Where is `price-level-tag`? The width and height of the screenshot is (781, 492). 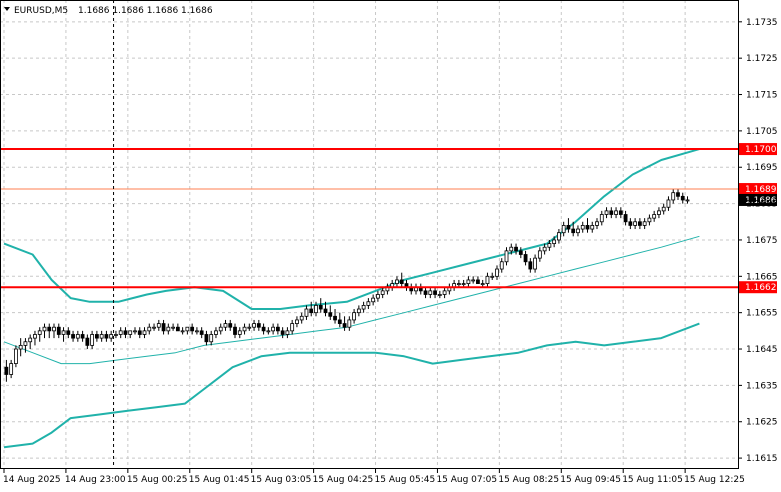
price-level-tag is located at coordinates (758, 149).